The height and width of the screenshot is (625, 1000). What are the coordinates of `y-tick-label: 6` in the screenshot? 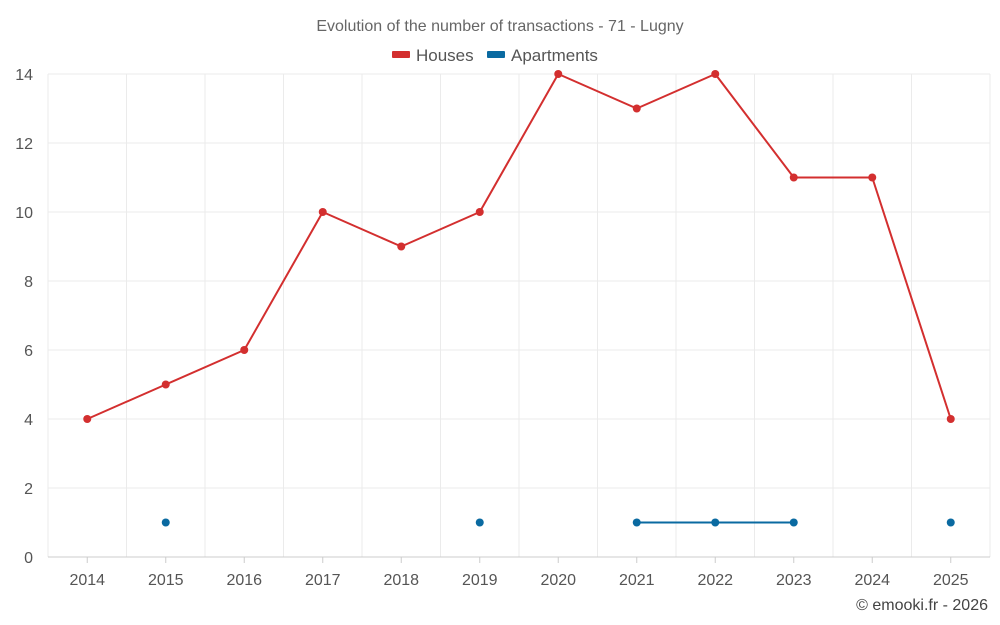 It's located at (28, 351).